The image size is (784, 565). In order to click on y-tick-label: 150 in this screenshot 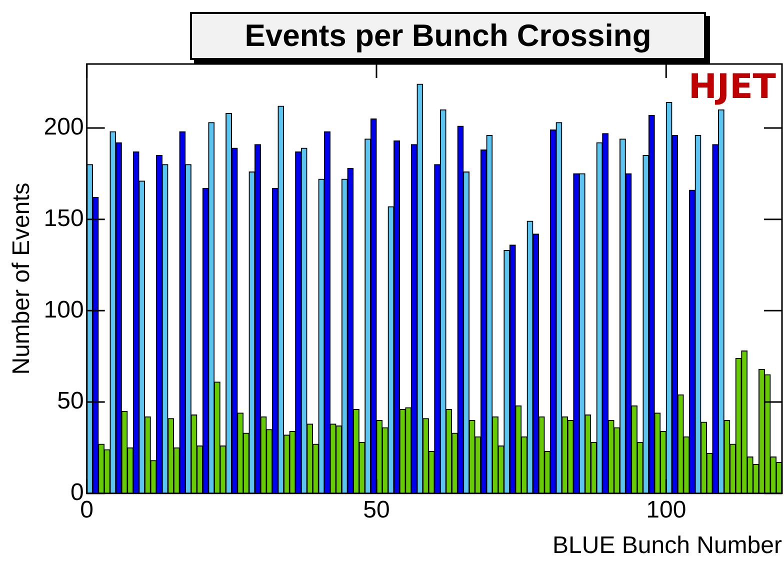, I will do `click(64, 218)`.